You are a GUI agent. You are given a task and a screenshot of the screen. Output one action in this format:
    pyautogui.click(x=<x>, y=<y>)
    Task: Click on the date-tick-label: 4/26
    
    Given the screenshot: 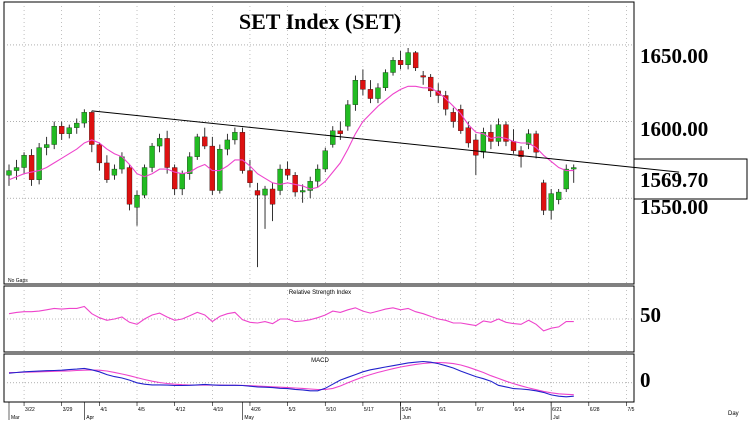 What is the action you would take?
    pyautogui.click(x=256, y=410)
    